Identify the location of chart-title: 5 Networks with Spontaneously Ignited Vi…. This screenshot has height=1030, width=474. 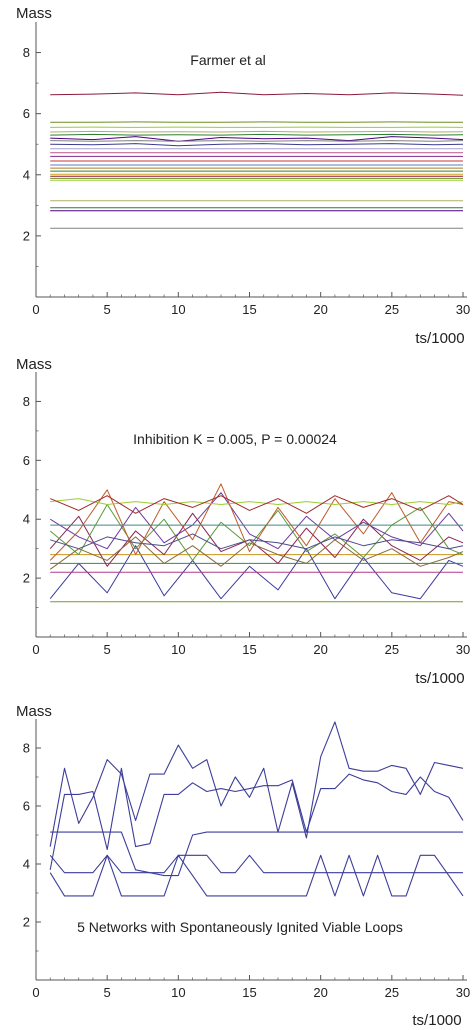
(240, 927).